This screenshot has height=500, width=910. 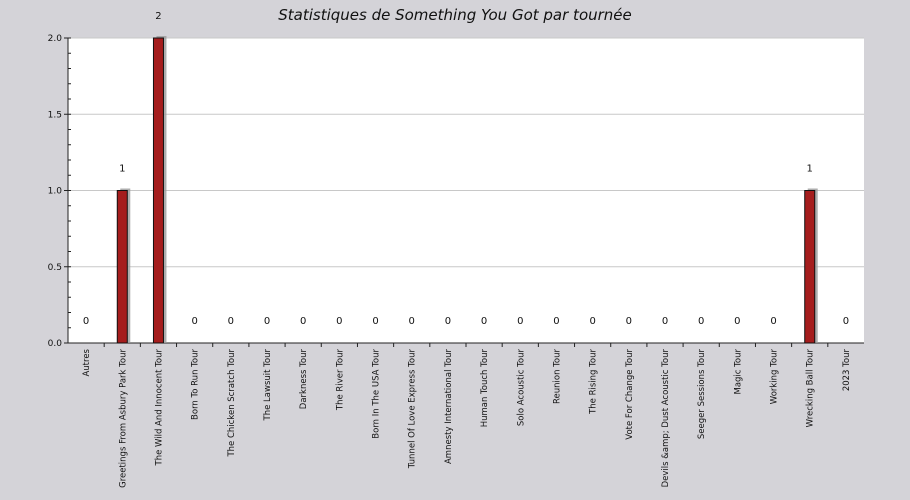 What do you see at coordinates (775, 376) in the screenshot?
I see `x-category-label: Working Tour` at bounding box center [775, 376].